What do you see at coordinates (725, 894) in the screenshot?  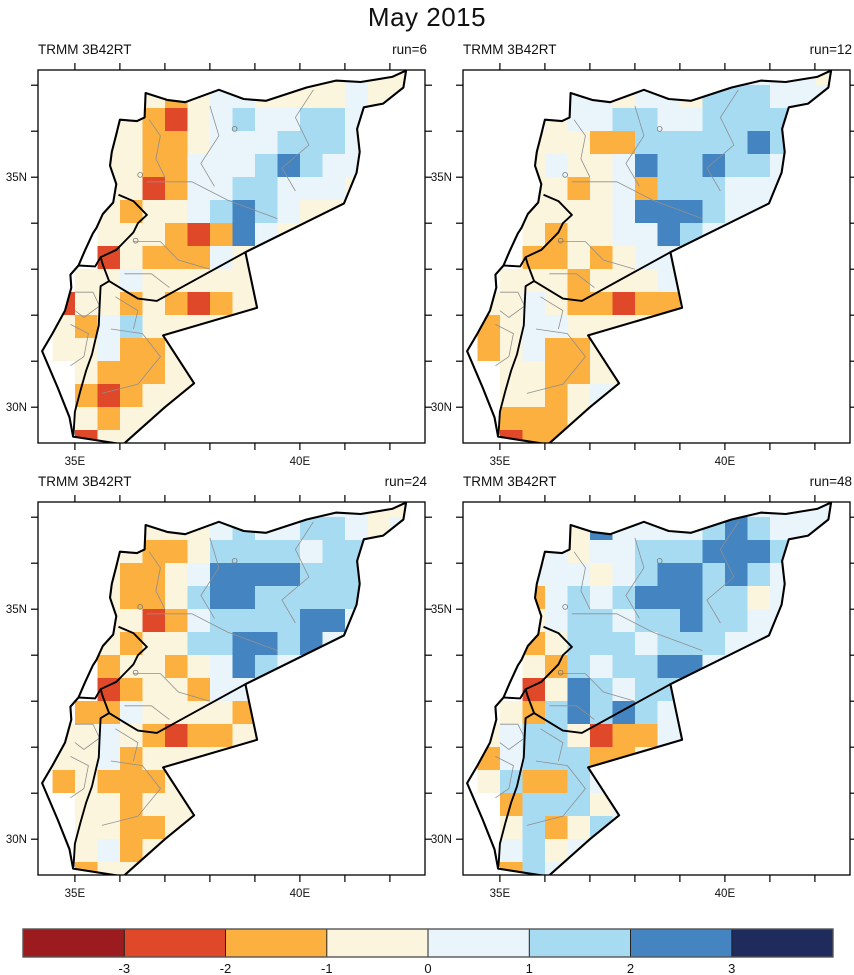 I see `x-tick-label: 40E` at bounding box center [725, 894].